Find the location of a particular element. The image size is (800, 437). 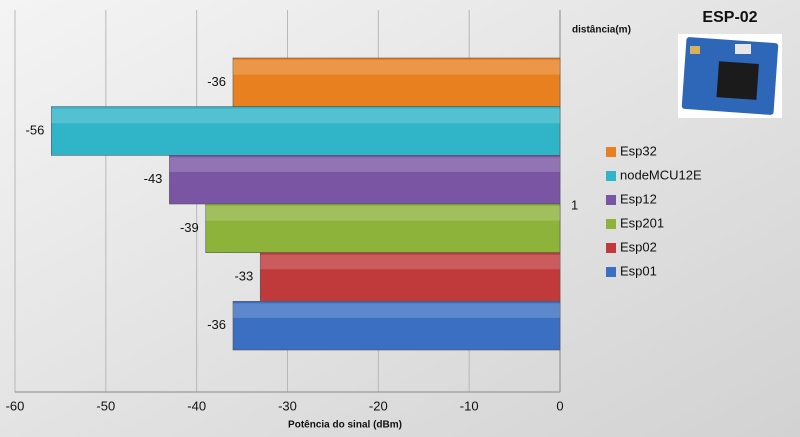

x-tick-label: -60 is located at coordinates (15, 405).